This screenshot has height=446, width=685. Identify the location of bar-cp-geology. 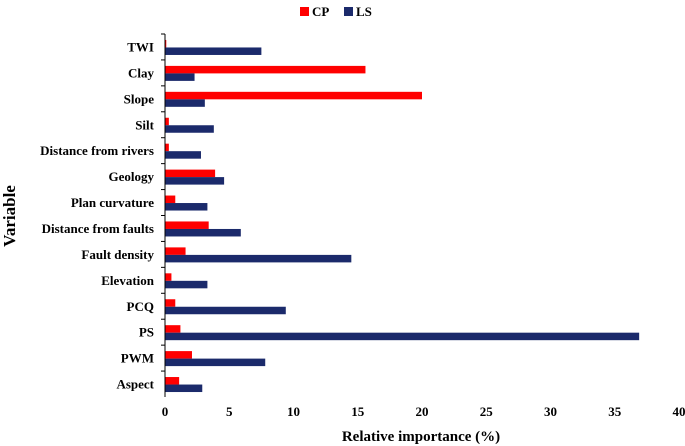
(190, 173).